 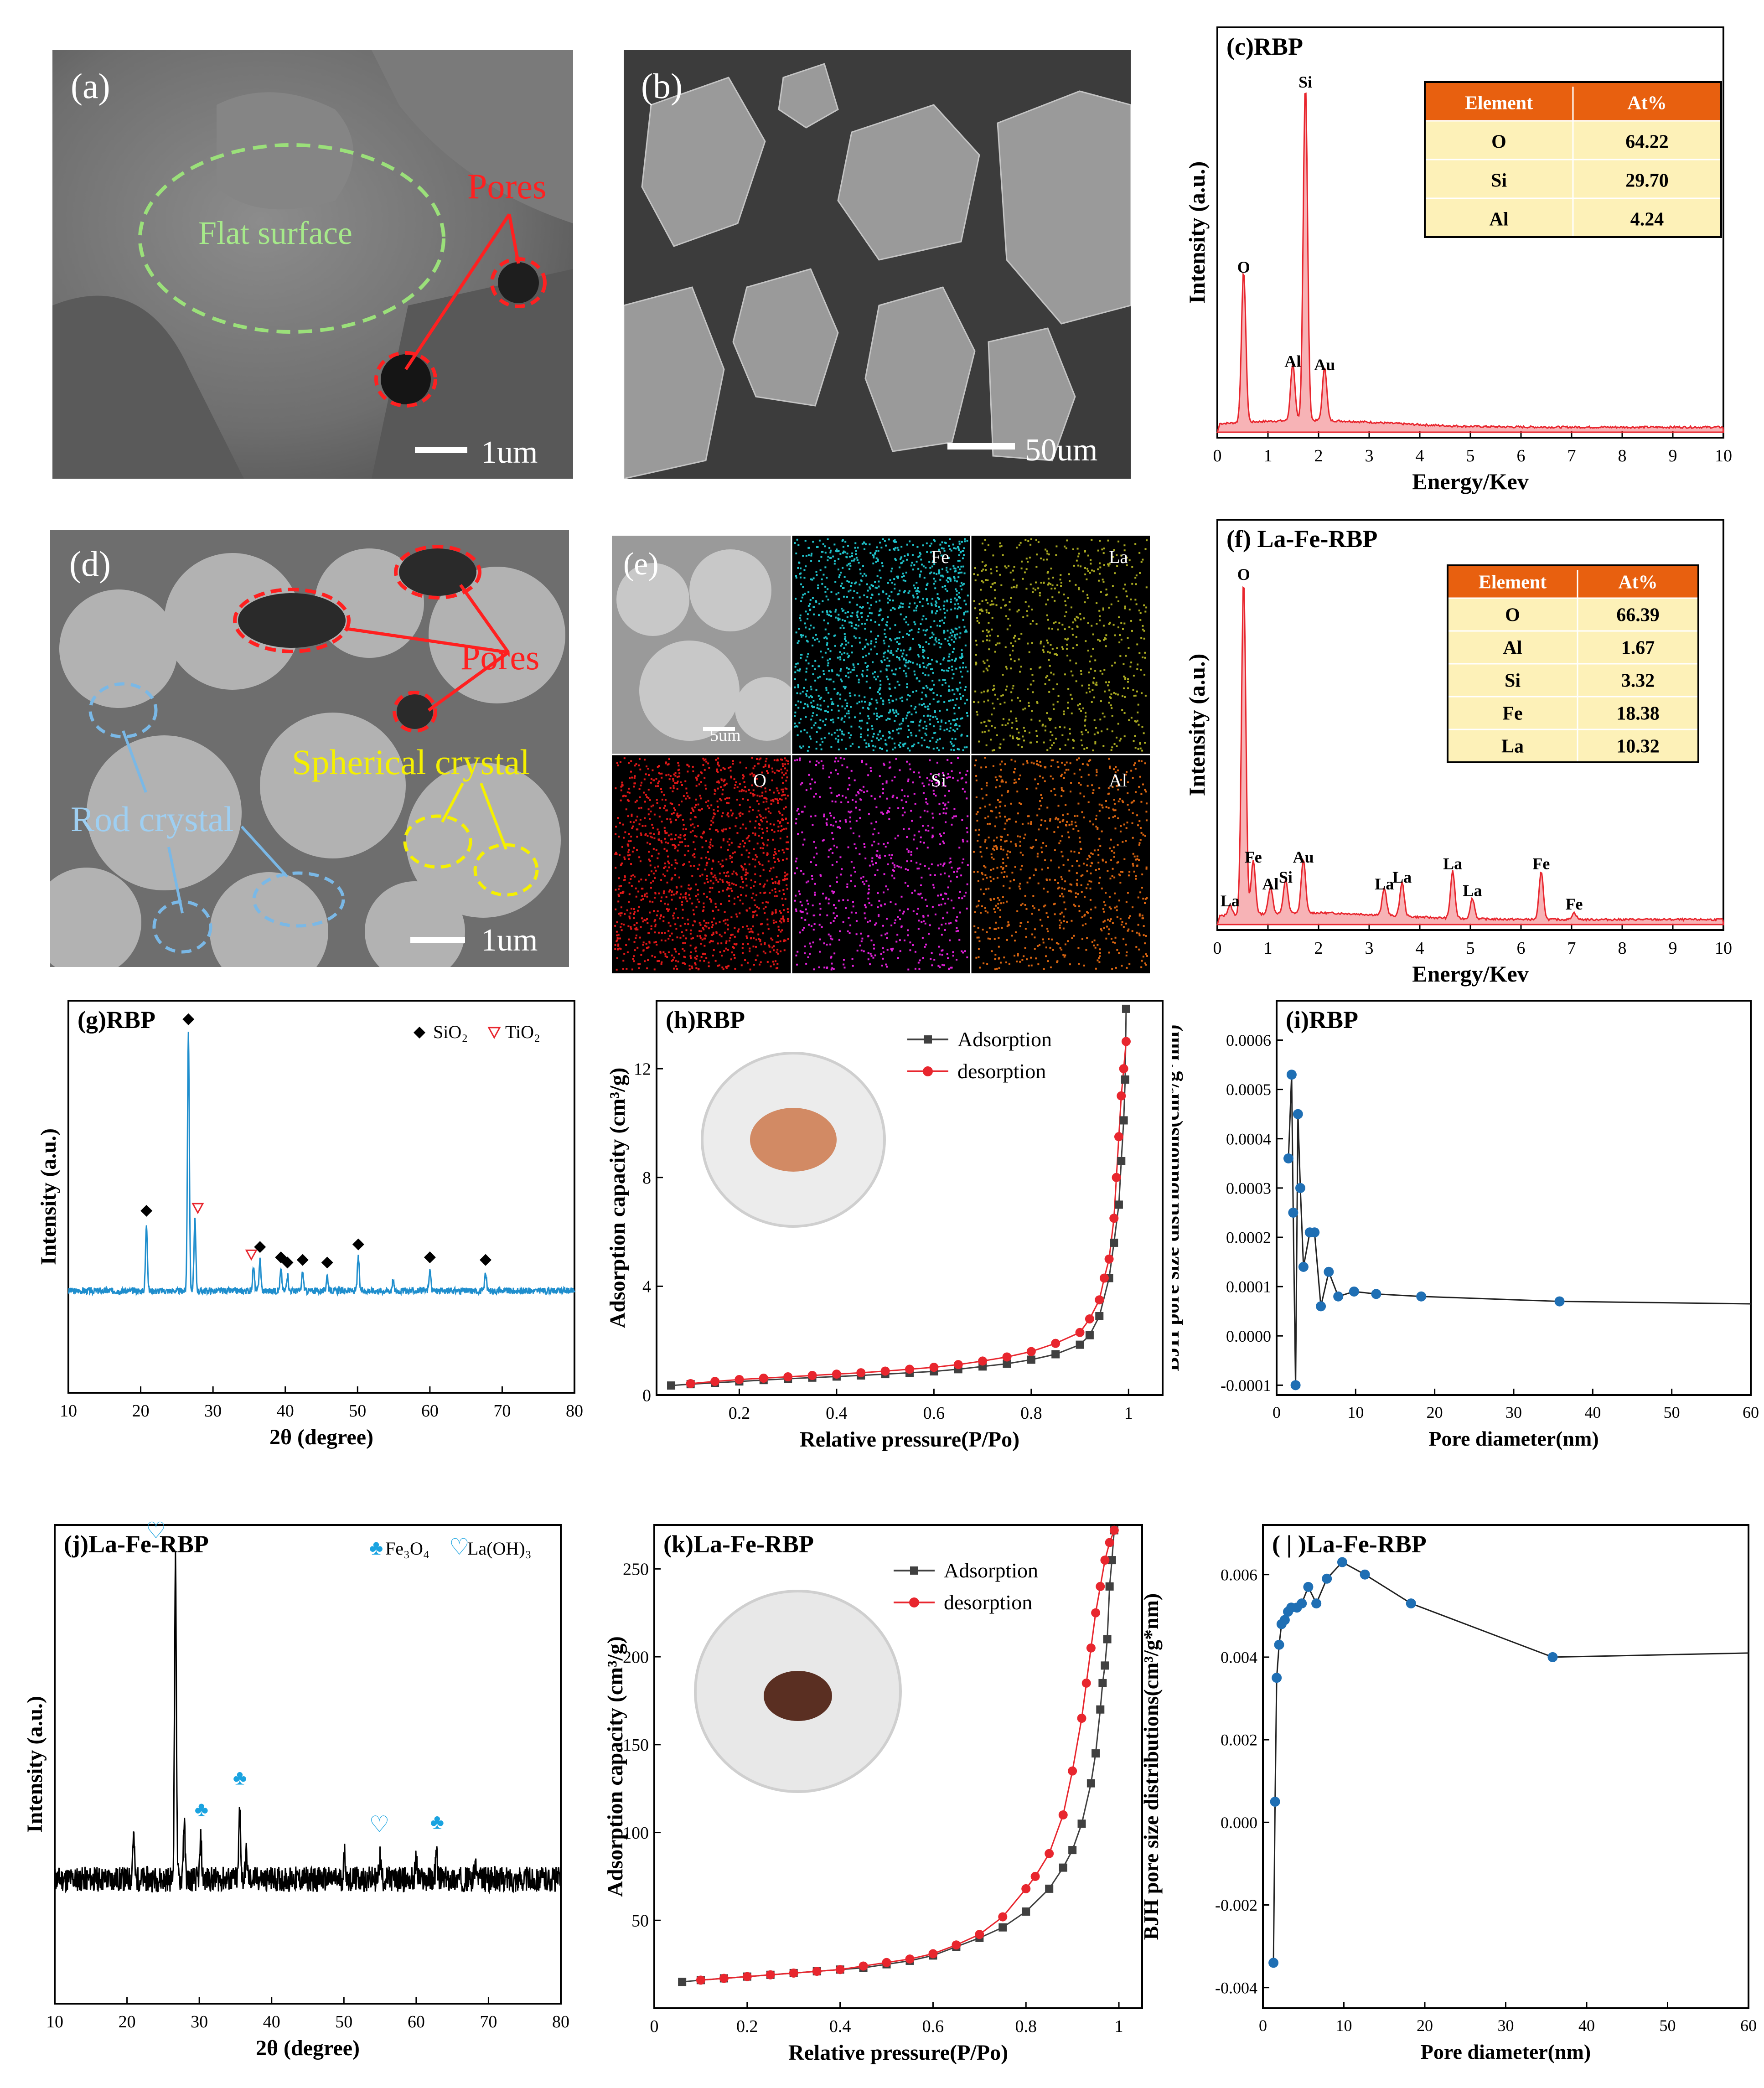 I want to click on map-label-si: Si, so click(x=938, y=780).